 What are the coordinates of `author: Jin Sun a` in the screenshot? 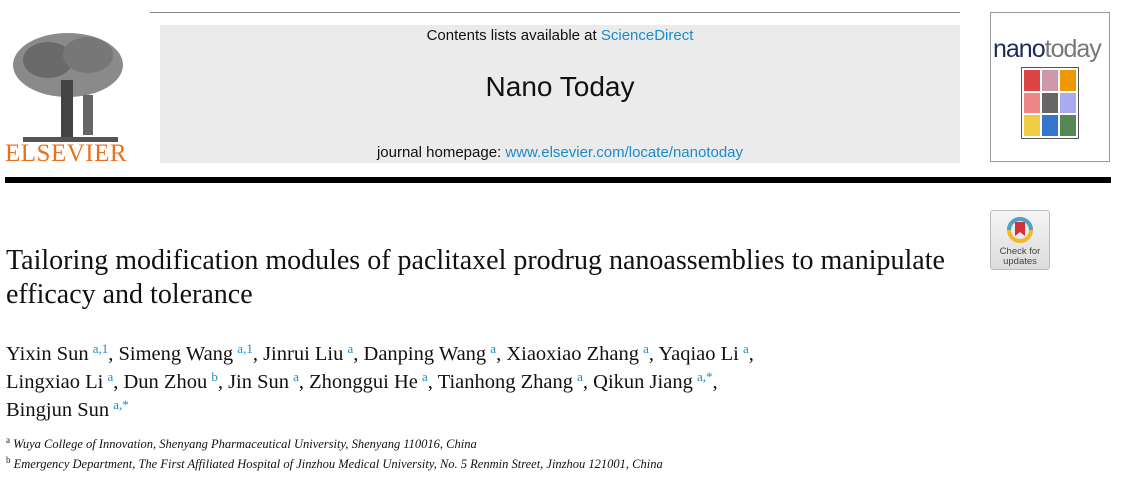 It's located at (263, 381).